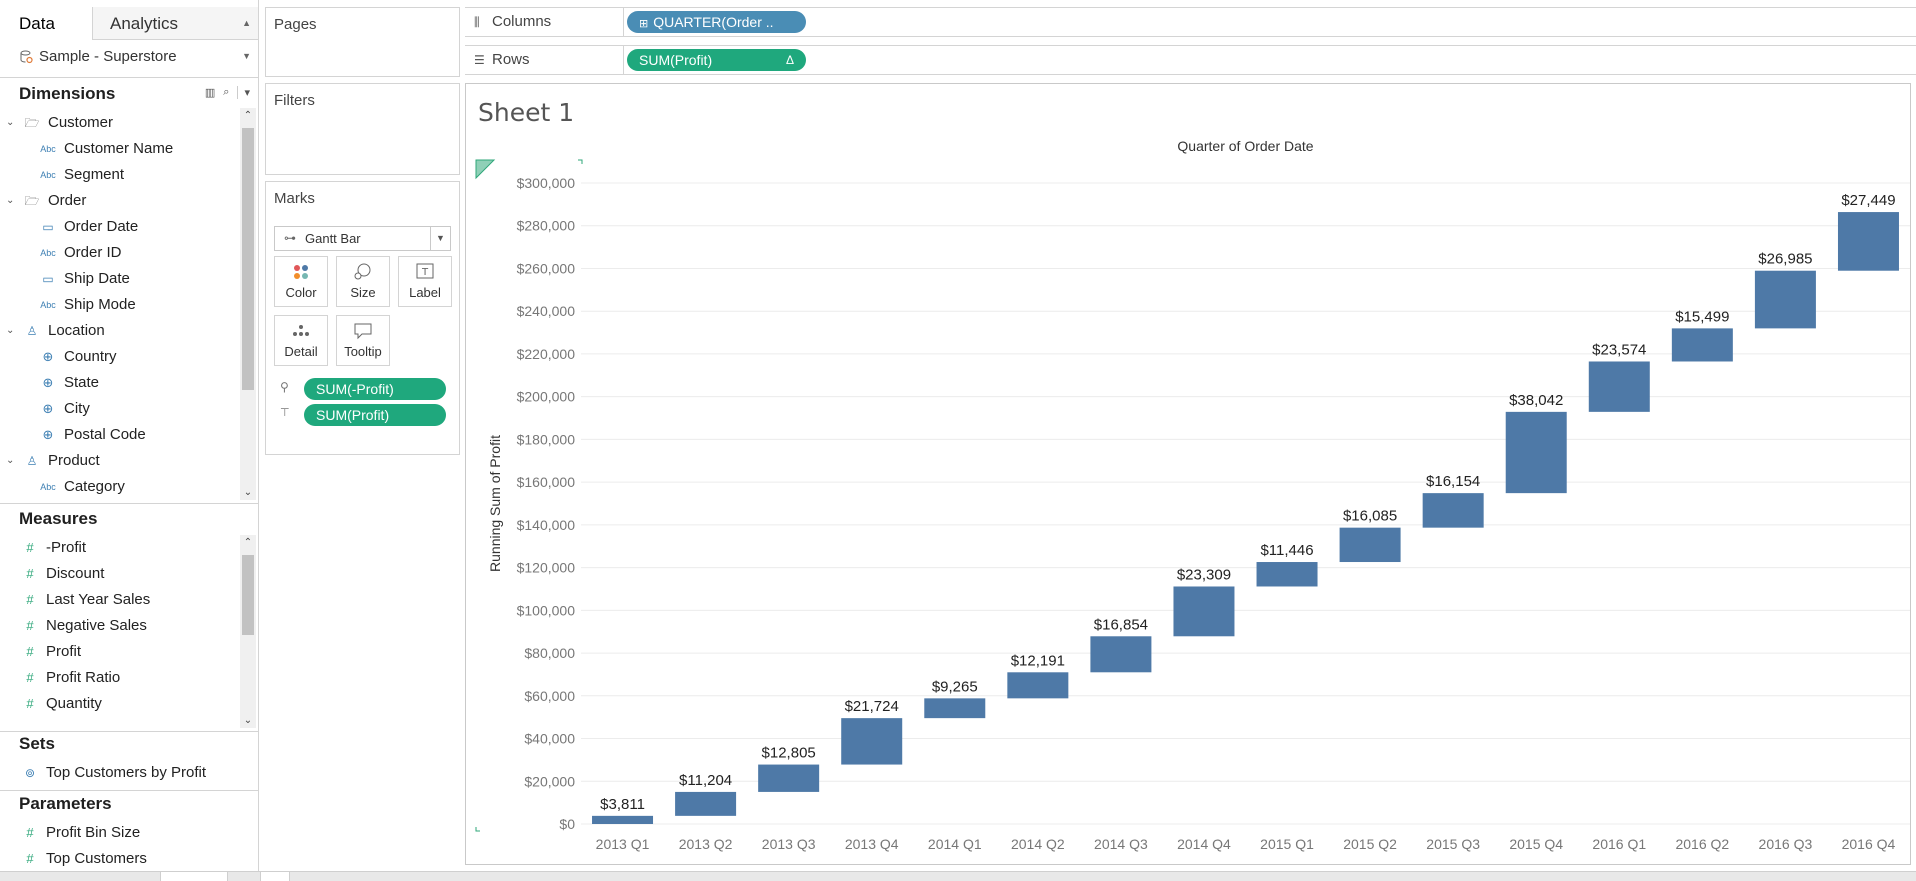 The image size is (1916, 881). Describe the element at coordinates (86, 305) in the screenshot. I see `dim-field-ship-mode: Abc Ship Mode` at that location.